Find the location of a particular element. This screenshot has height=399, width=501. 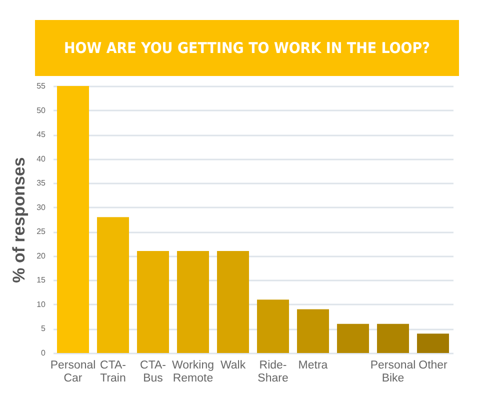

y-tick-label: 20 is located at coordinates (41, 255).